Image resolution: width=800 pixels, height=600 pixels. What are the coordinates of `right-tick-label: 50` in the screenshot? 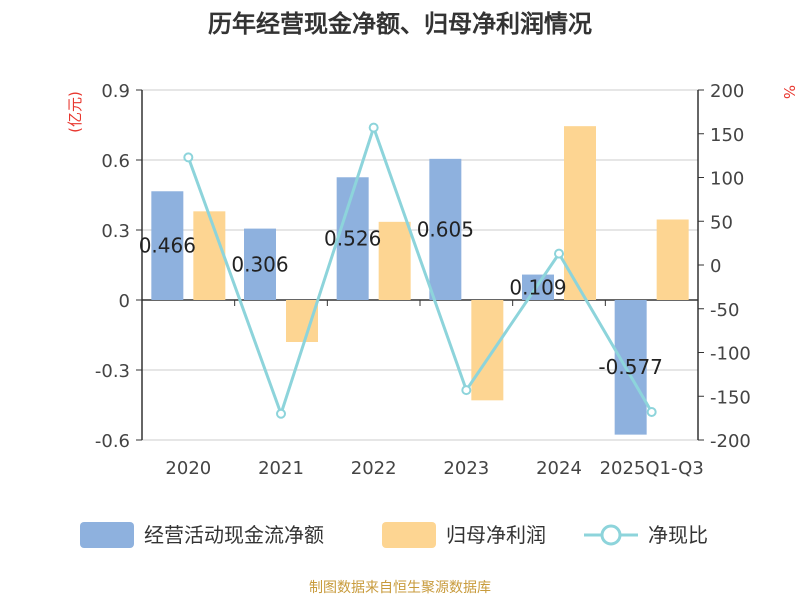 It's located at (721, 222).